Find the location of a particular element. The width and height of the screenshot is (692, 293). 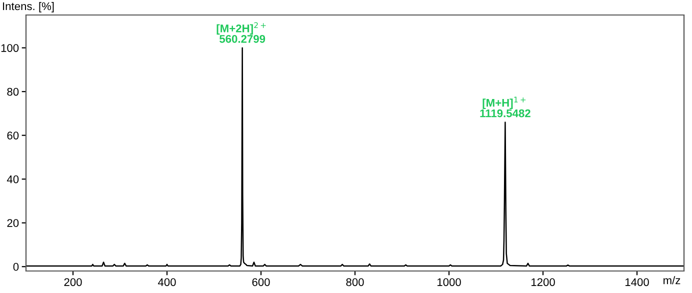

x-tick-label: 600 is located at coordinates (261, 282).